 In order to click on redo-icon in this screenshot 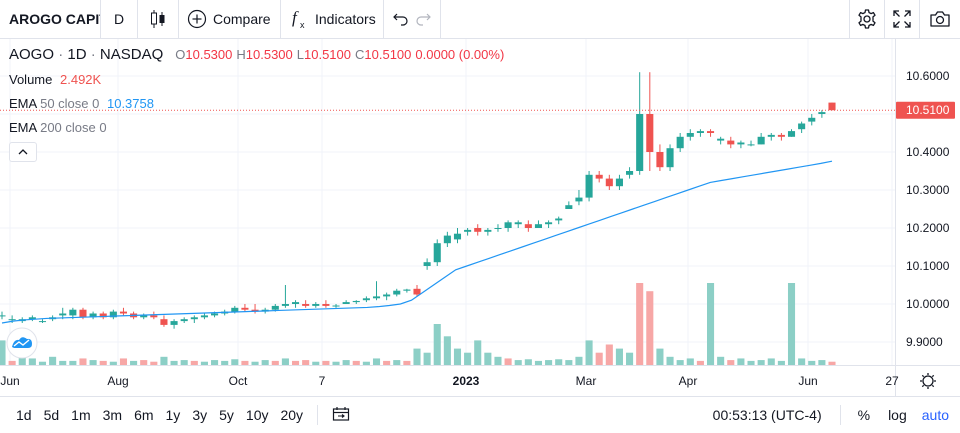, I will do `click(423, 19)`.